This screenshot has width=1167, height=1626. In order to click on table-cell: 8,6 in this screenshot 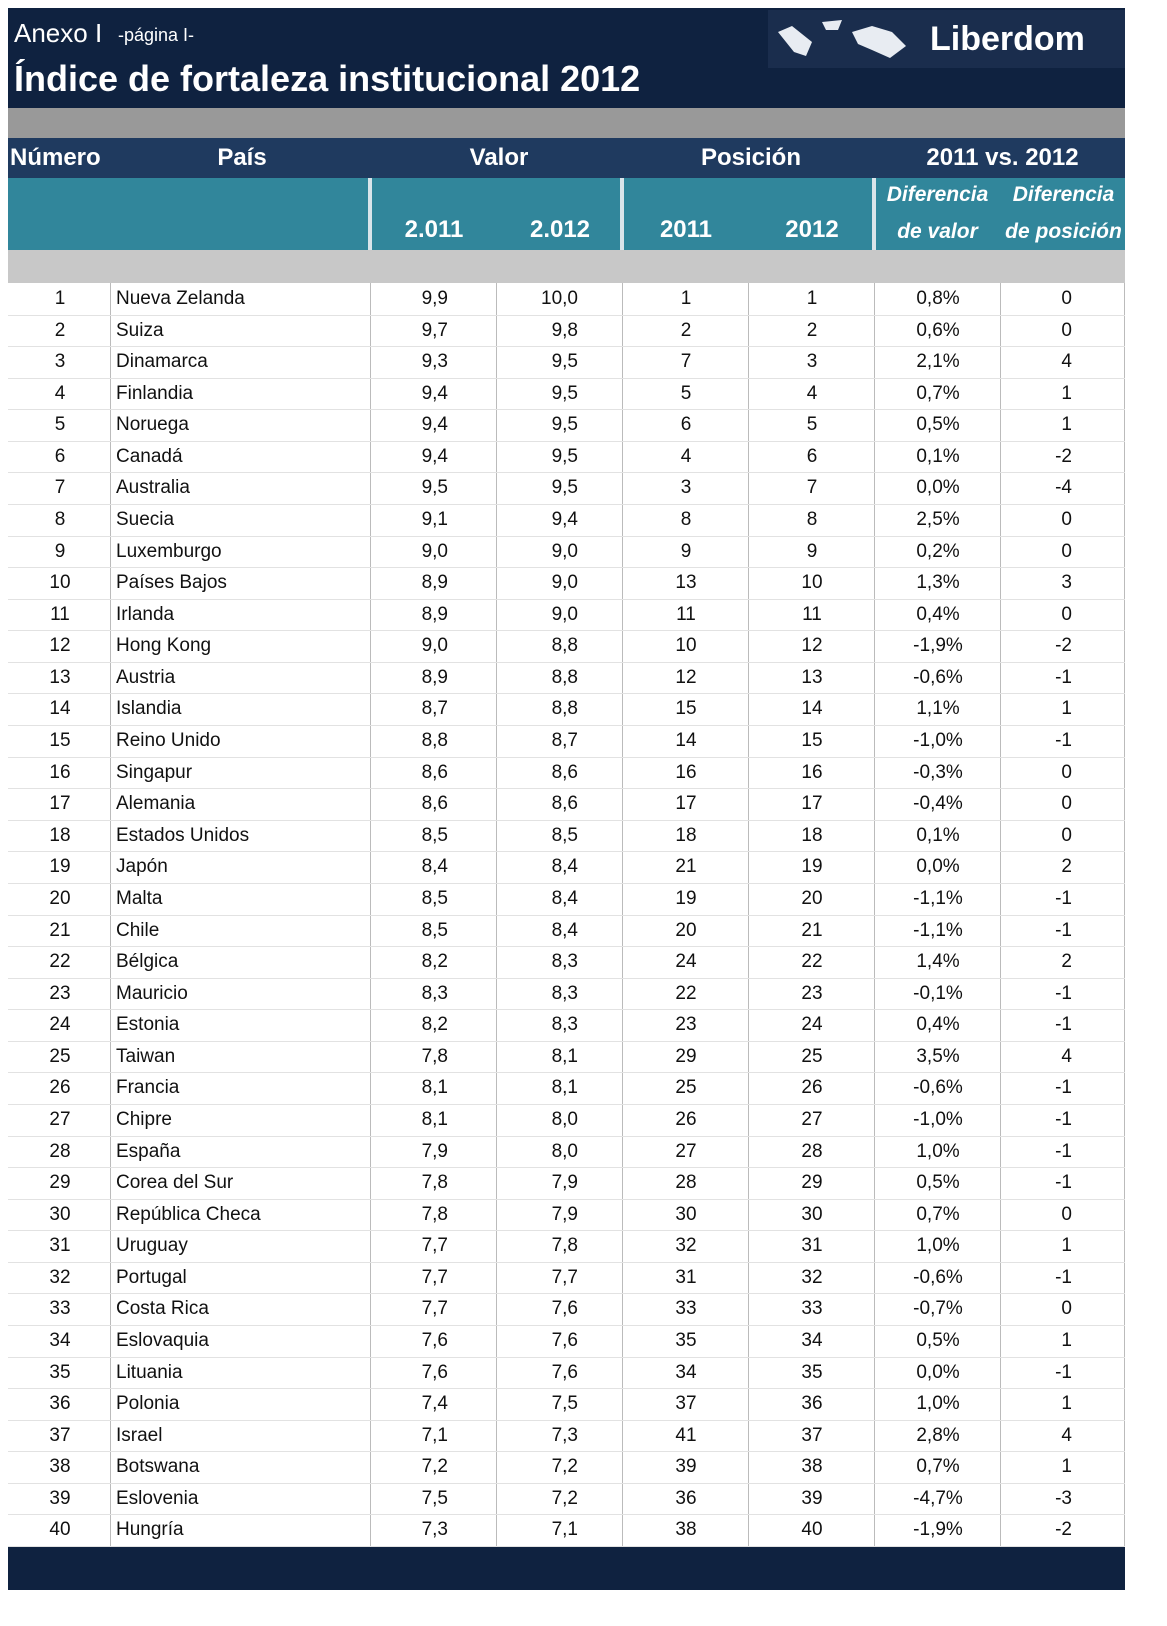, I will do `click(434, 804)`.